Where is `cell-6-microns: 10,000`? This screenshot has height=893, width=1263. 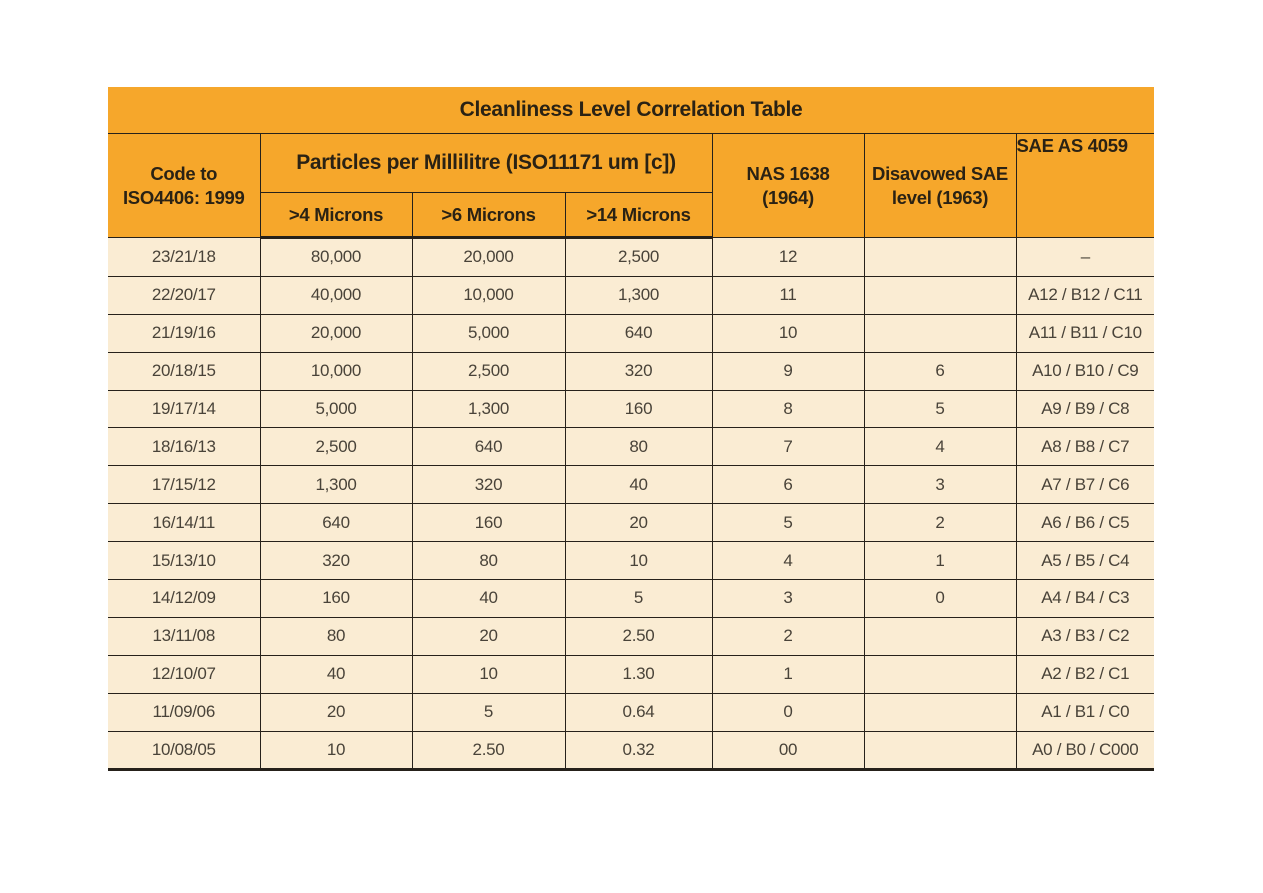 cell-6-microns: 10,000 is located at coordinates (488, 295).